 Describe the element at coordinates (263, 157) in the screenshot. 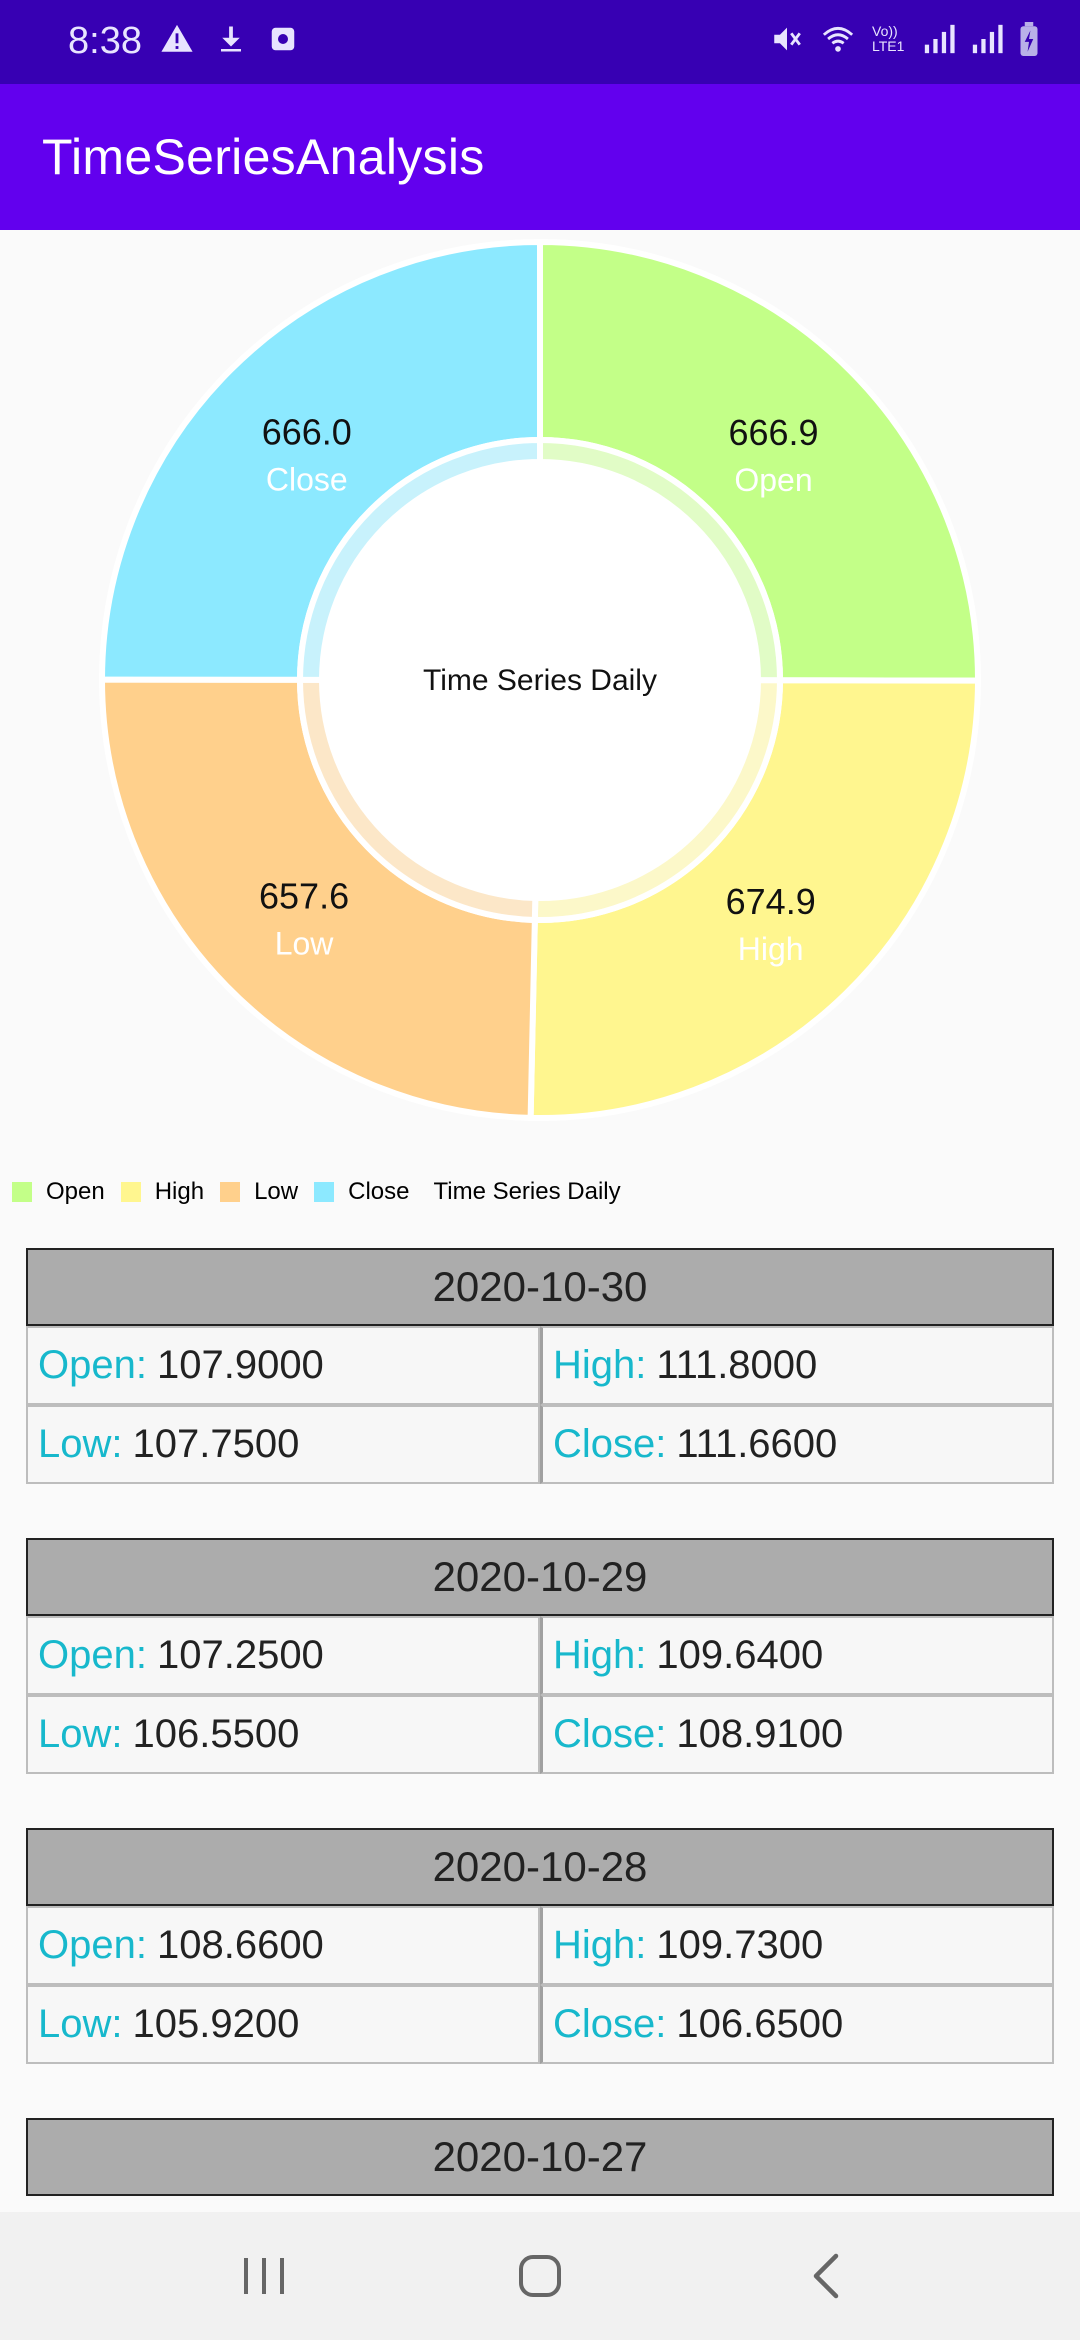

I see `app-title: TimeSeriesAnalysis` at that location.